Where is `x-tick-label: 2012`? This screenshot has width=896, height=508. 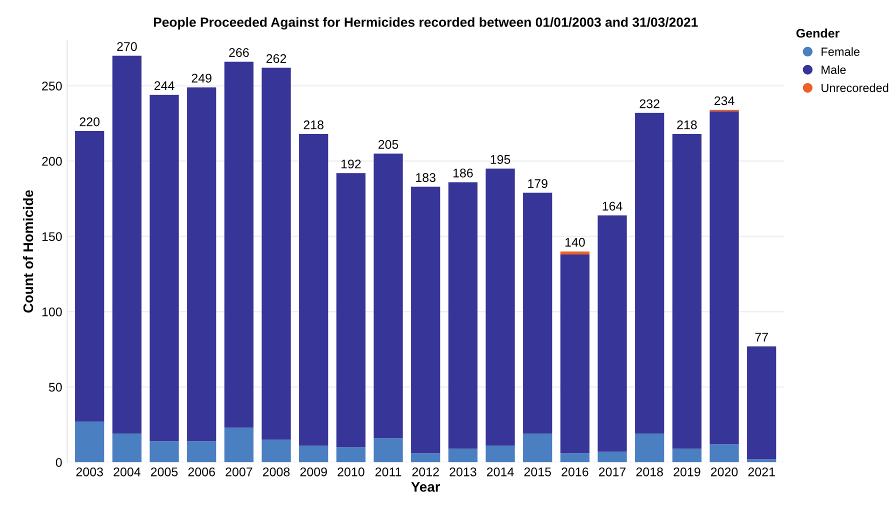
x-tick-label: 2012 is located at coordinates (425, 471).